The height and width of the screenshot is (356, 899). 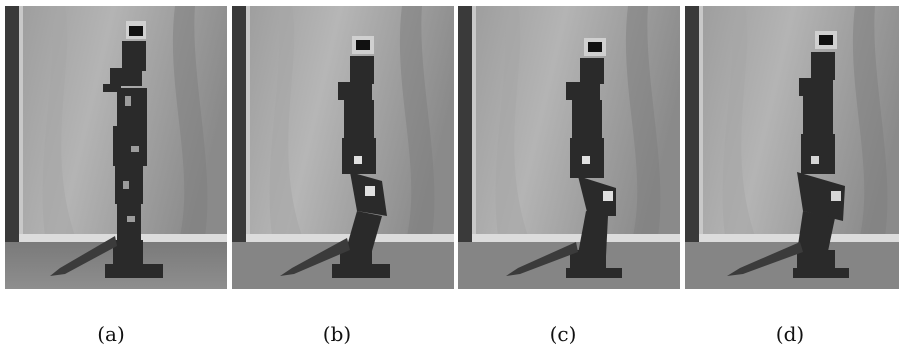 What do you see at coordinates (563, 334) in the screenshot?
I see `caption-c: (c)` at bounding box center [563, 334].